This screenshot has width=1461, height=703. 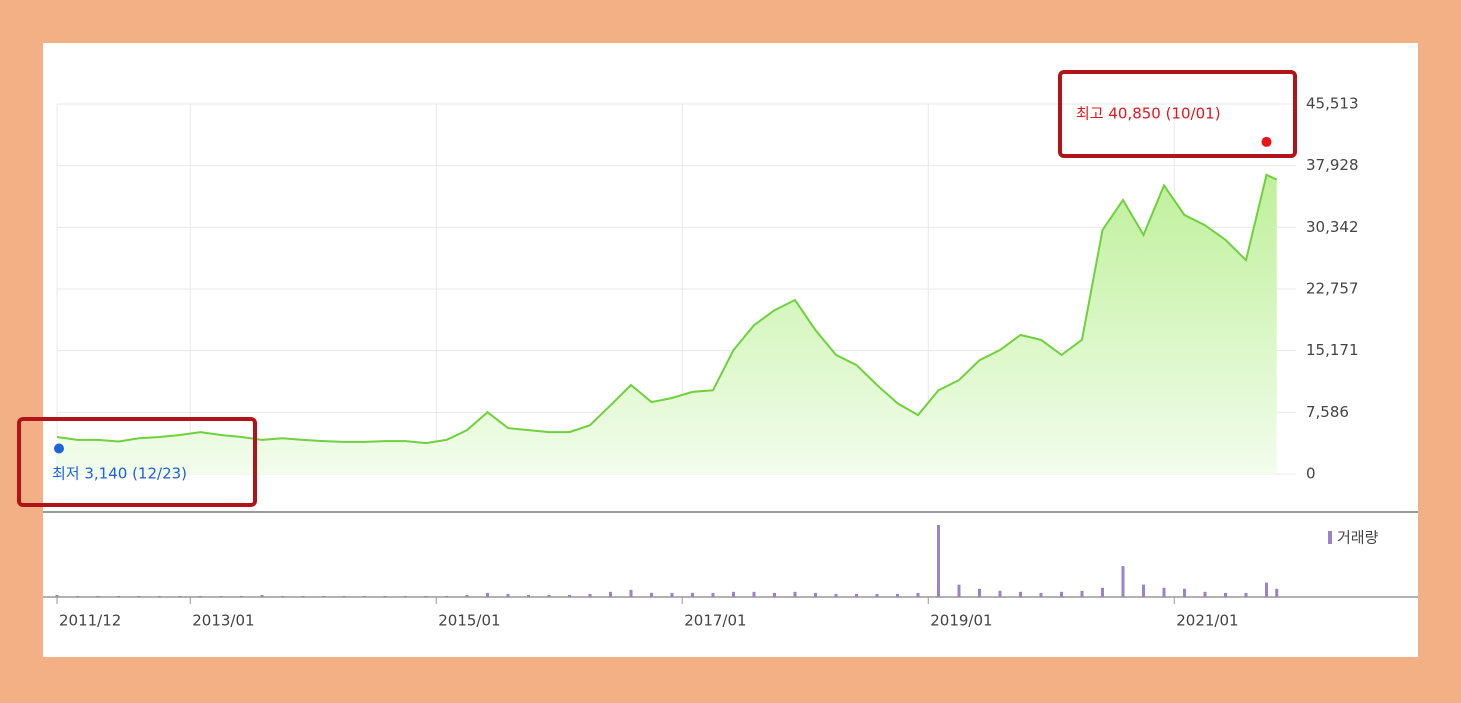 I want to click on high-marker, so click(x=1266, y=141).